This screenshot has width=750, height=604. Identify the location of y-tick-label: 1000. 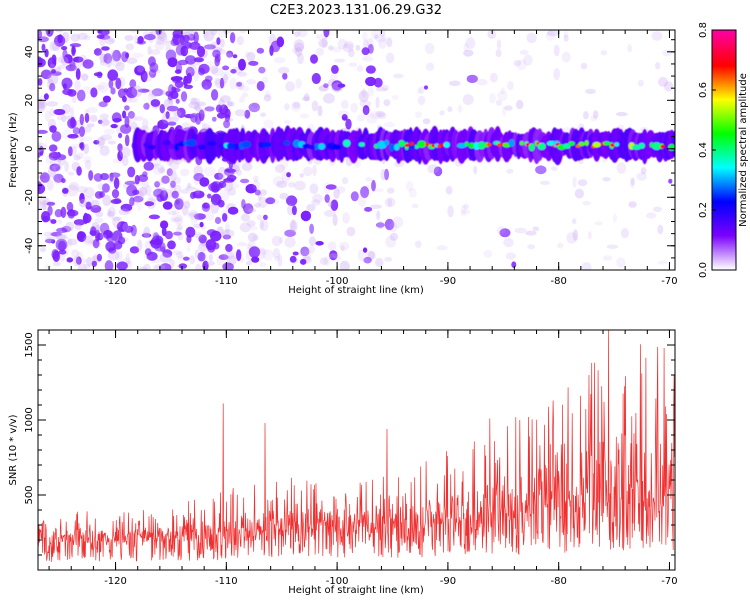
(29, 419).